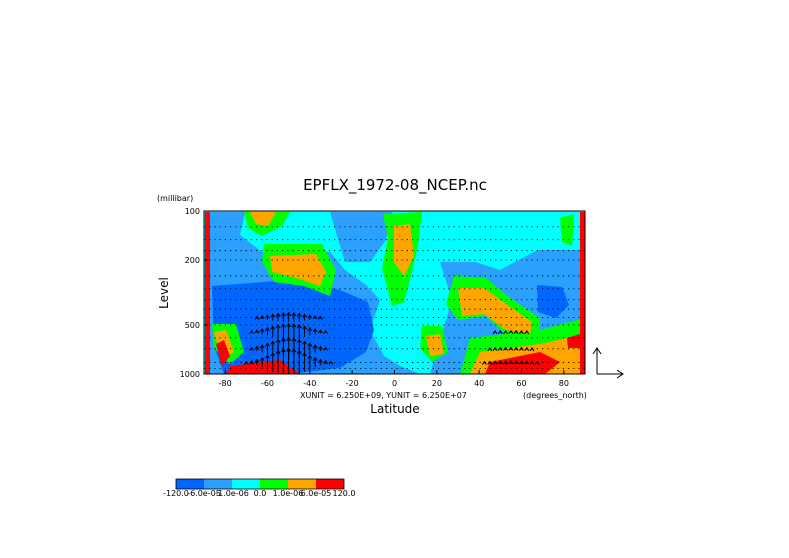 The width and height of the screenshot is (789, 558). What do you see at coordinates (361, 237) in the screenshot?
I see `band-blue-top` at bounding box center [361, 237].